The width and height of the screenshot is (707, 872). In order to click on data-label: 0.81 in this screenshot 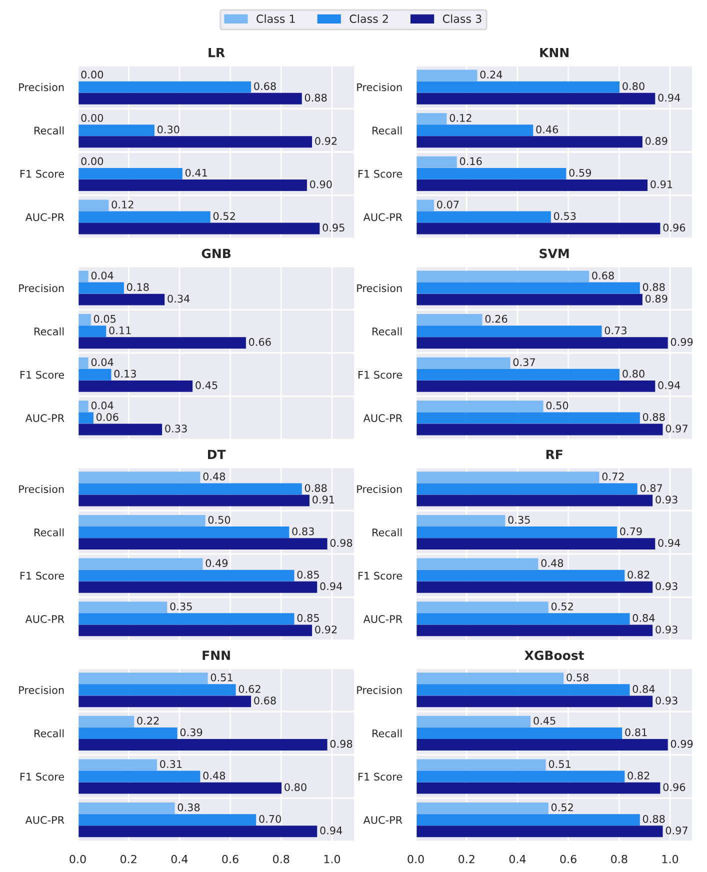, I will do `click(636, 732)`.